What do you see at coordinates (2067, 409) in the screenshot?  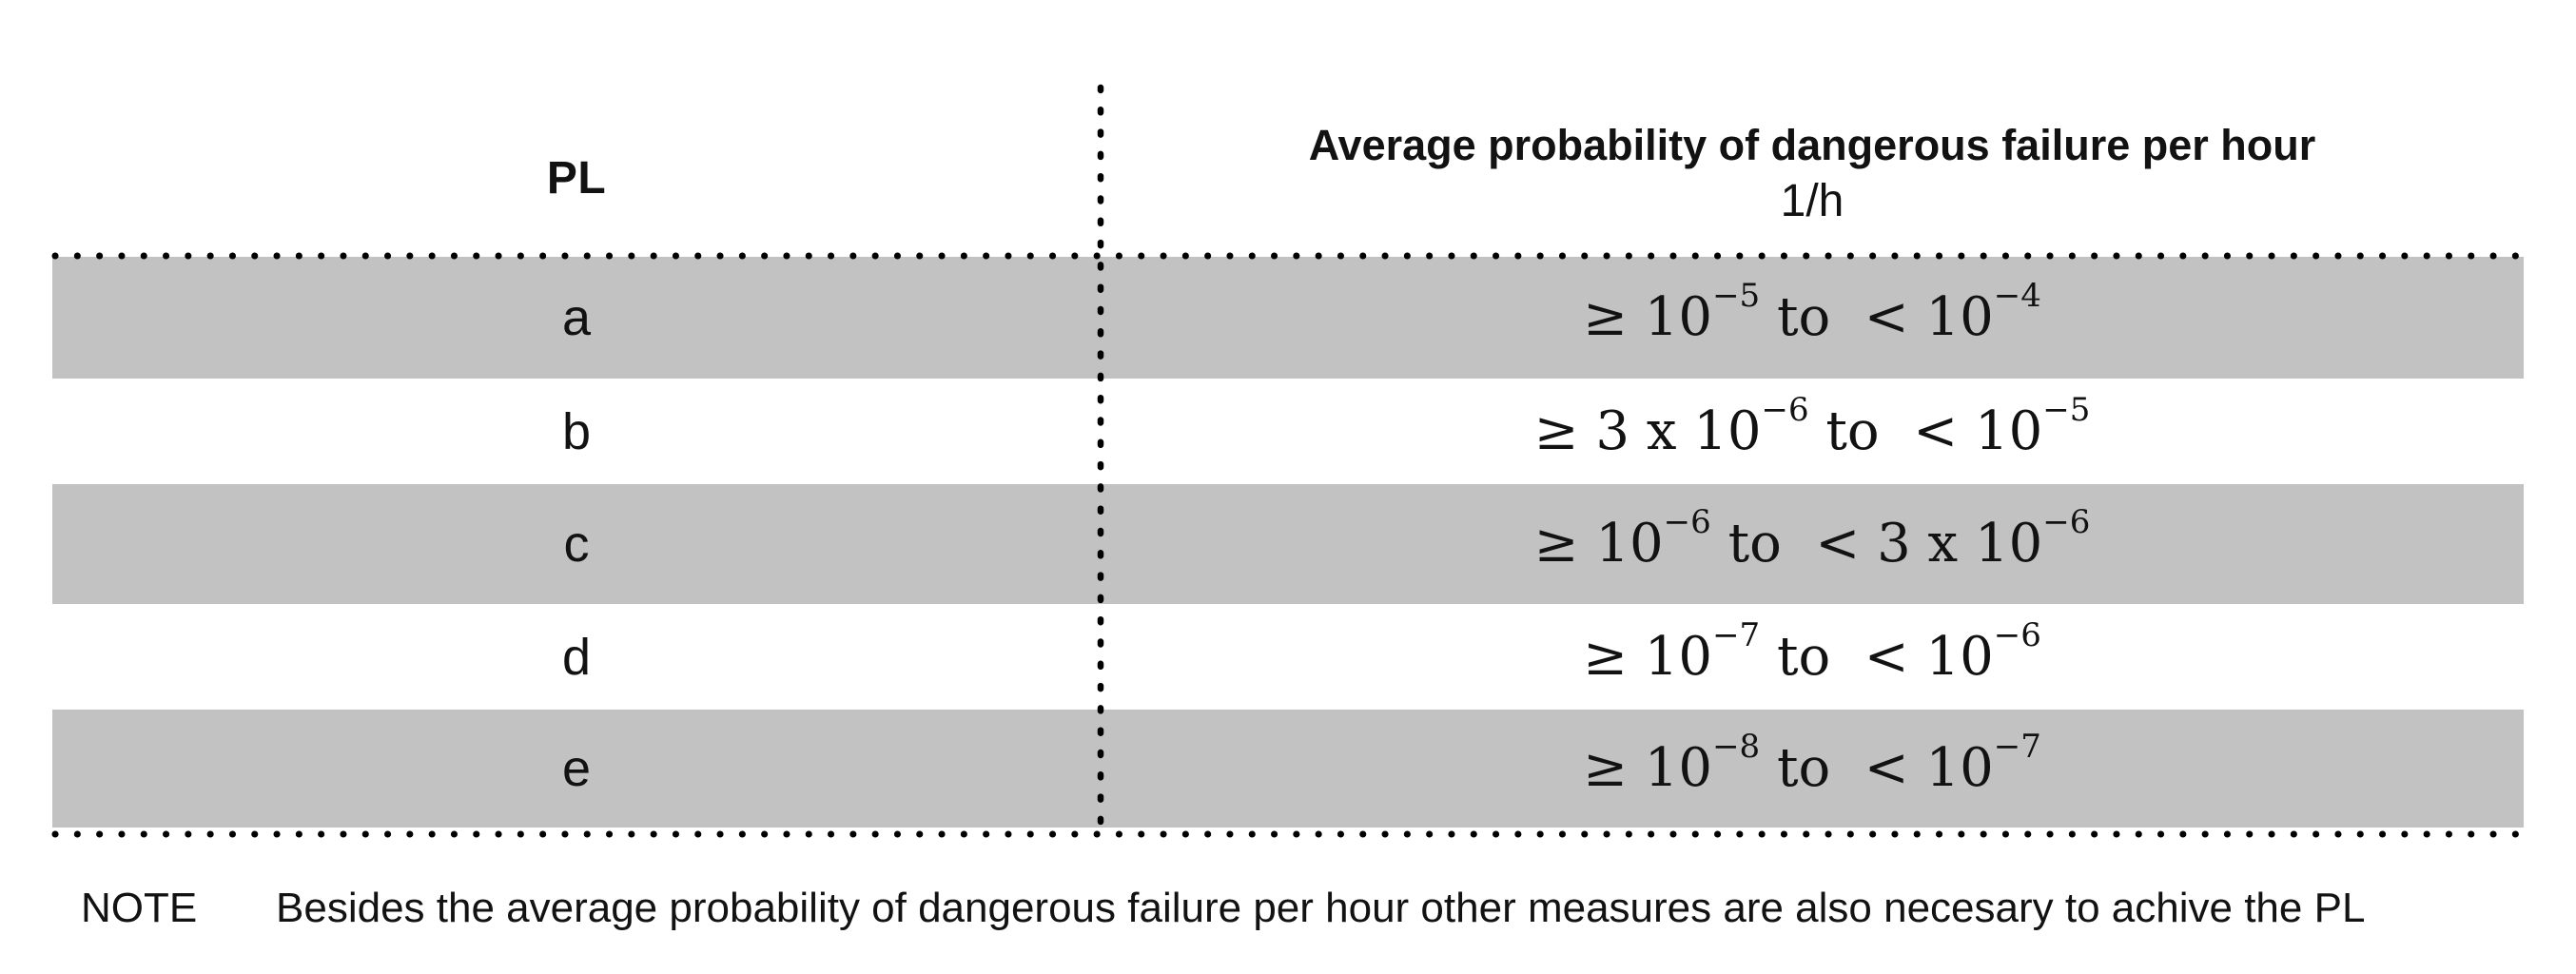 I see `range-upper-exponent: −5` at bounding box center [2067, 409].